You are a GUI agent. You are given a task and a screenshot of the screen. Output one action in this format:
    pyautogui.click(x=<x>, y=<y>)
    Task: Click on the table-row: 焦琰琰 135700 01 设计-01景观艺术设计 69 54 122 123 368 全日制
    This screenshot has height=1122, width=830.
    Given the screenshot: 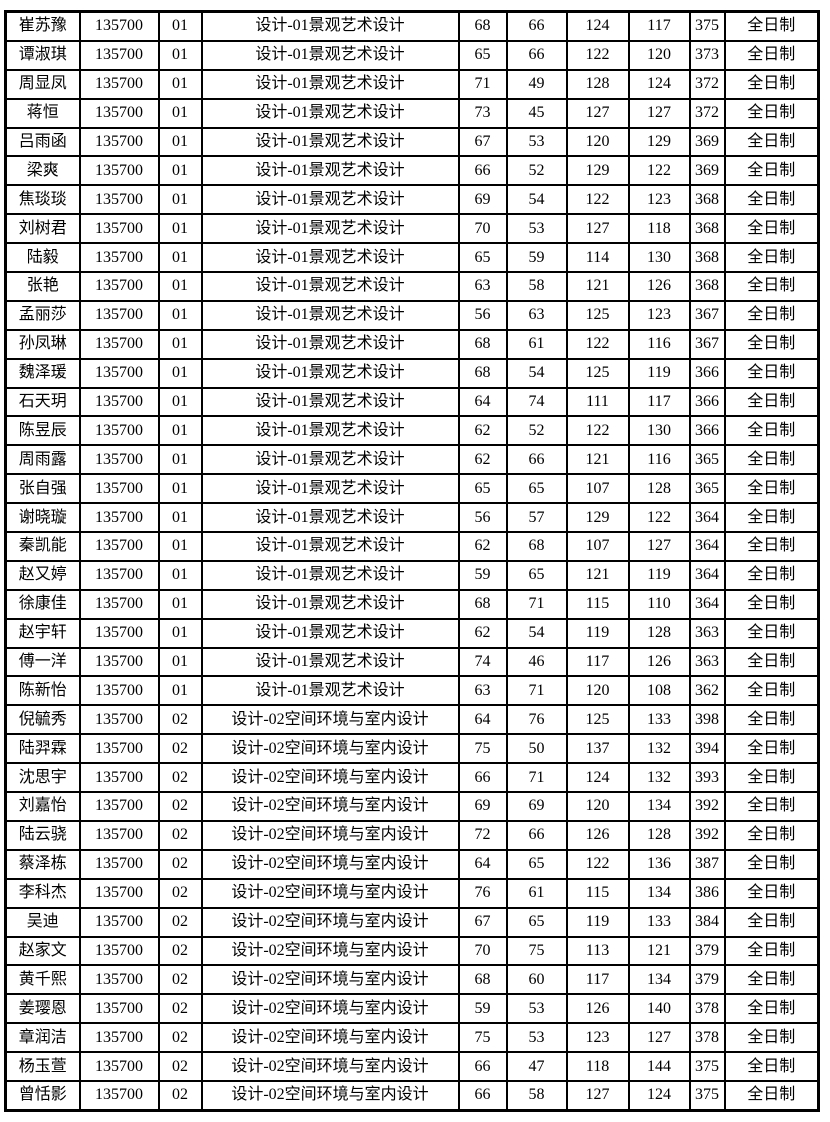 What is the action you would take?
    pyautogui.click(x=412, y=200)
    